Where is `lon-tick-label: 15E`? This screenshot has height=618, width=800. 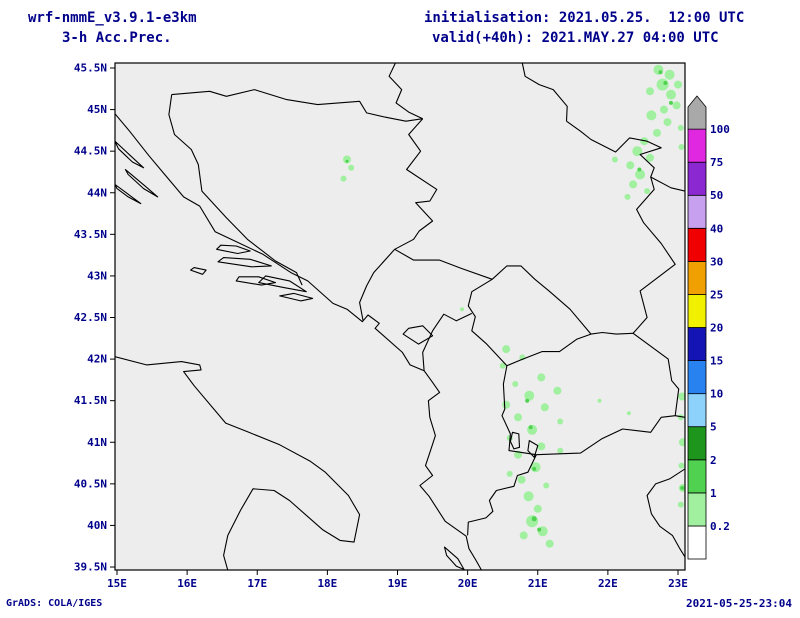 lon-tick-label: 15E is located at coordinates (117, 583).